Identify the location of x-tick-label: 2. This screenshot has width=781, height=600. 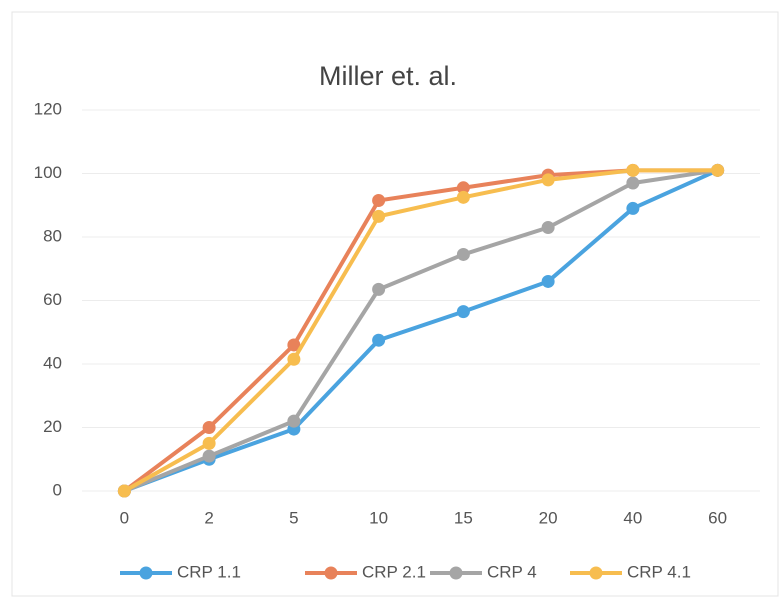
(208, 517).